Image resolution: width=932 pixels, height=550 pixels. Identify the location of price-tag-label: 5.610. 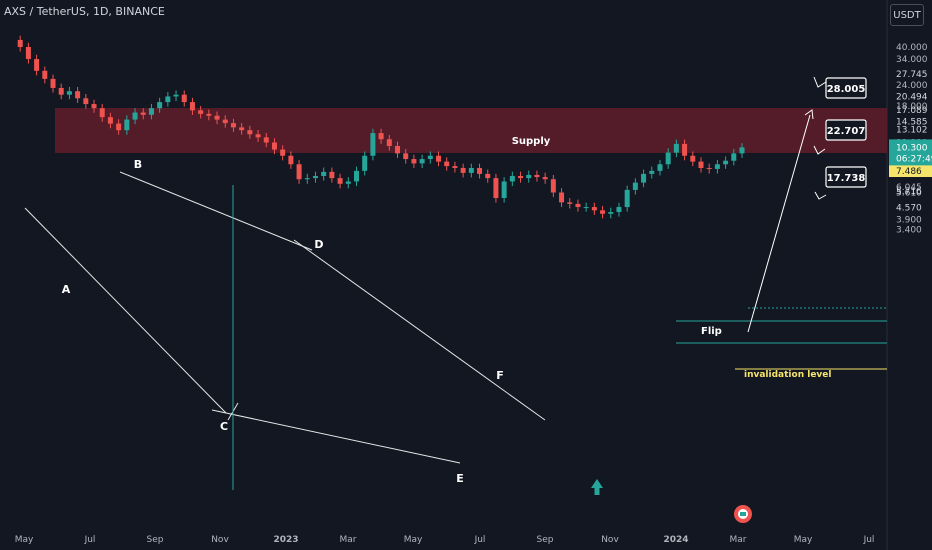
(909, 193).